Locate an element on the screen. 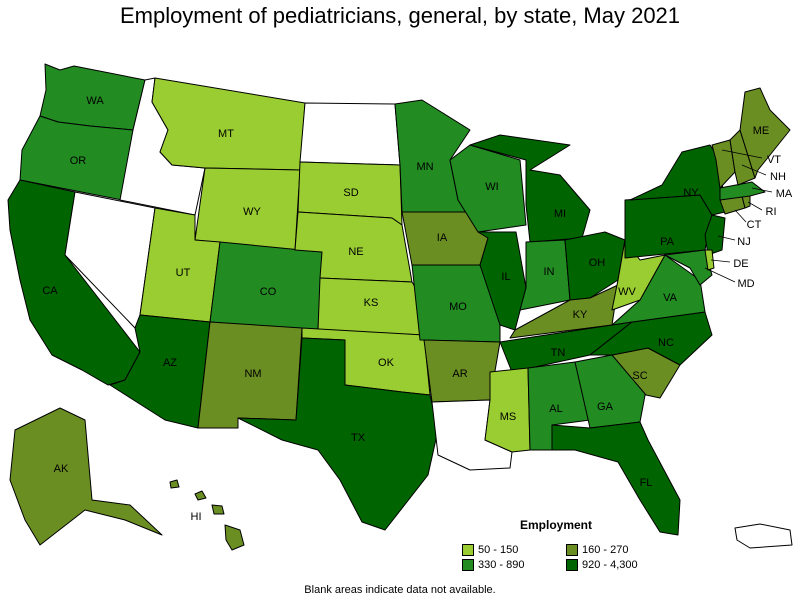 Image resolution: width=800 pixels, height=600 pixels. state-me is located at coordinates (765, 133).